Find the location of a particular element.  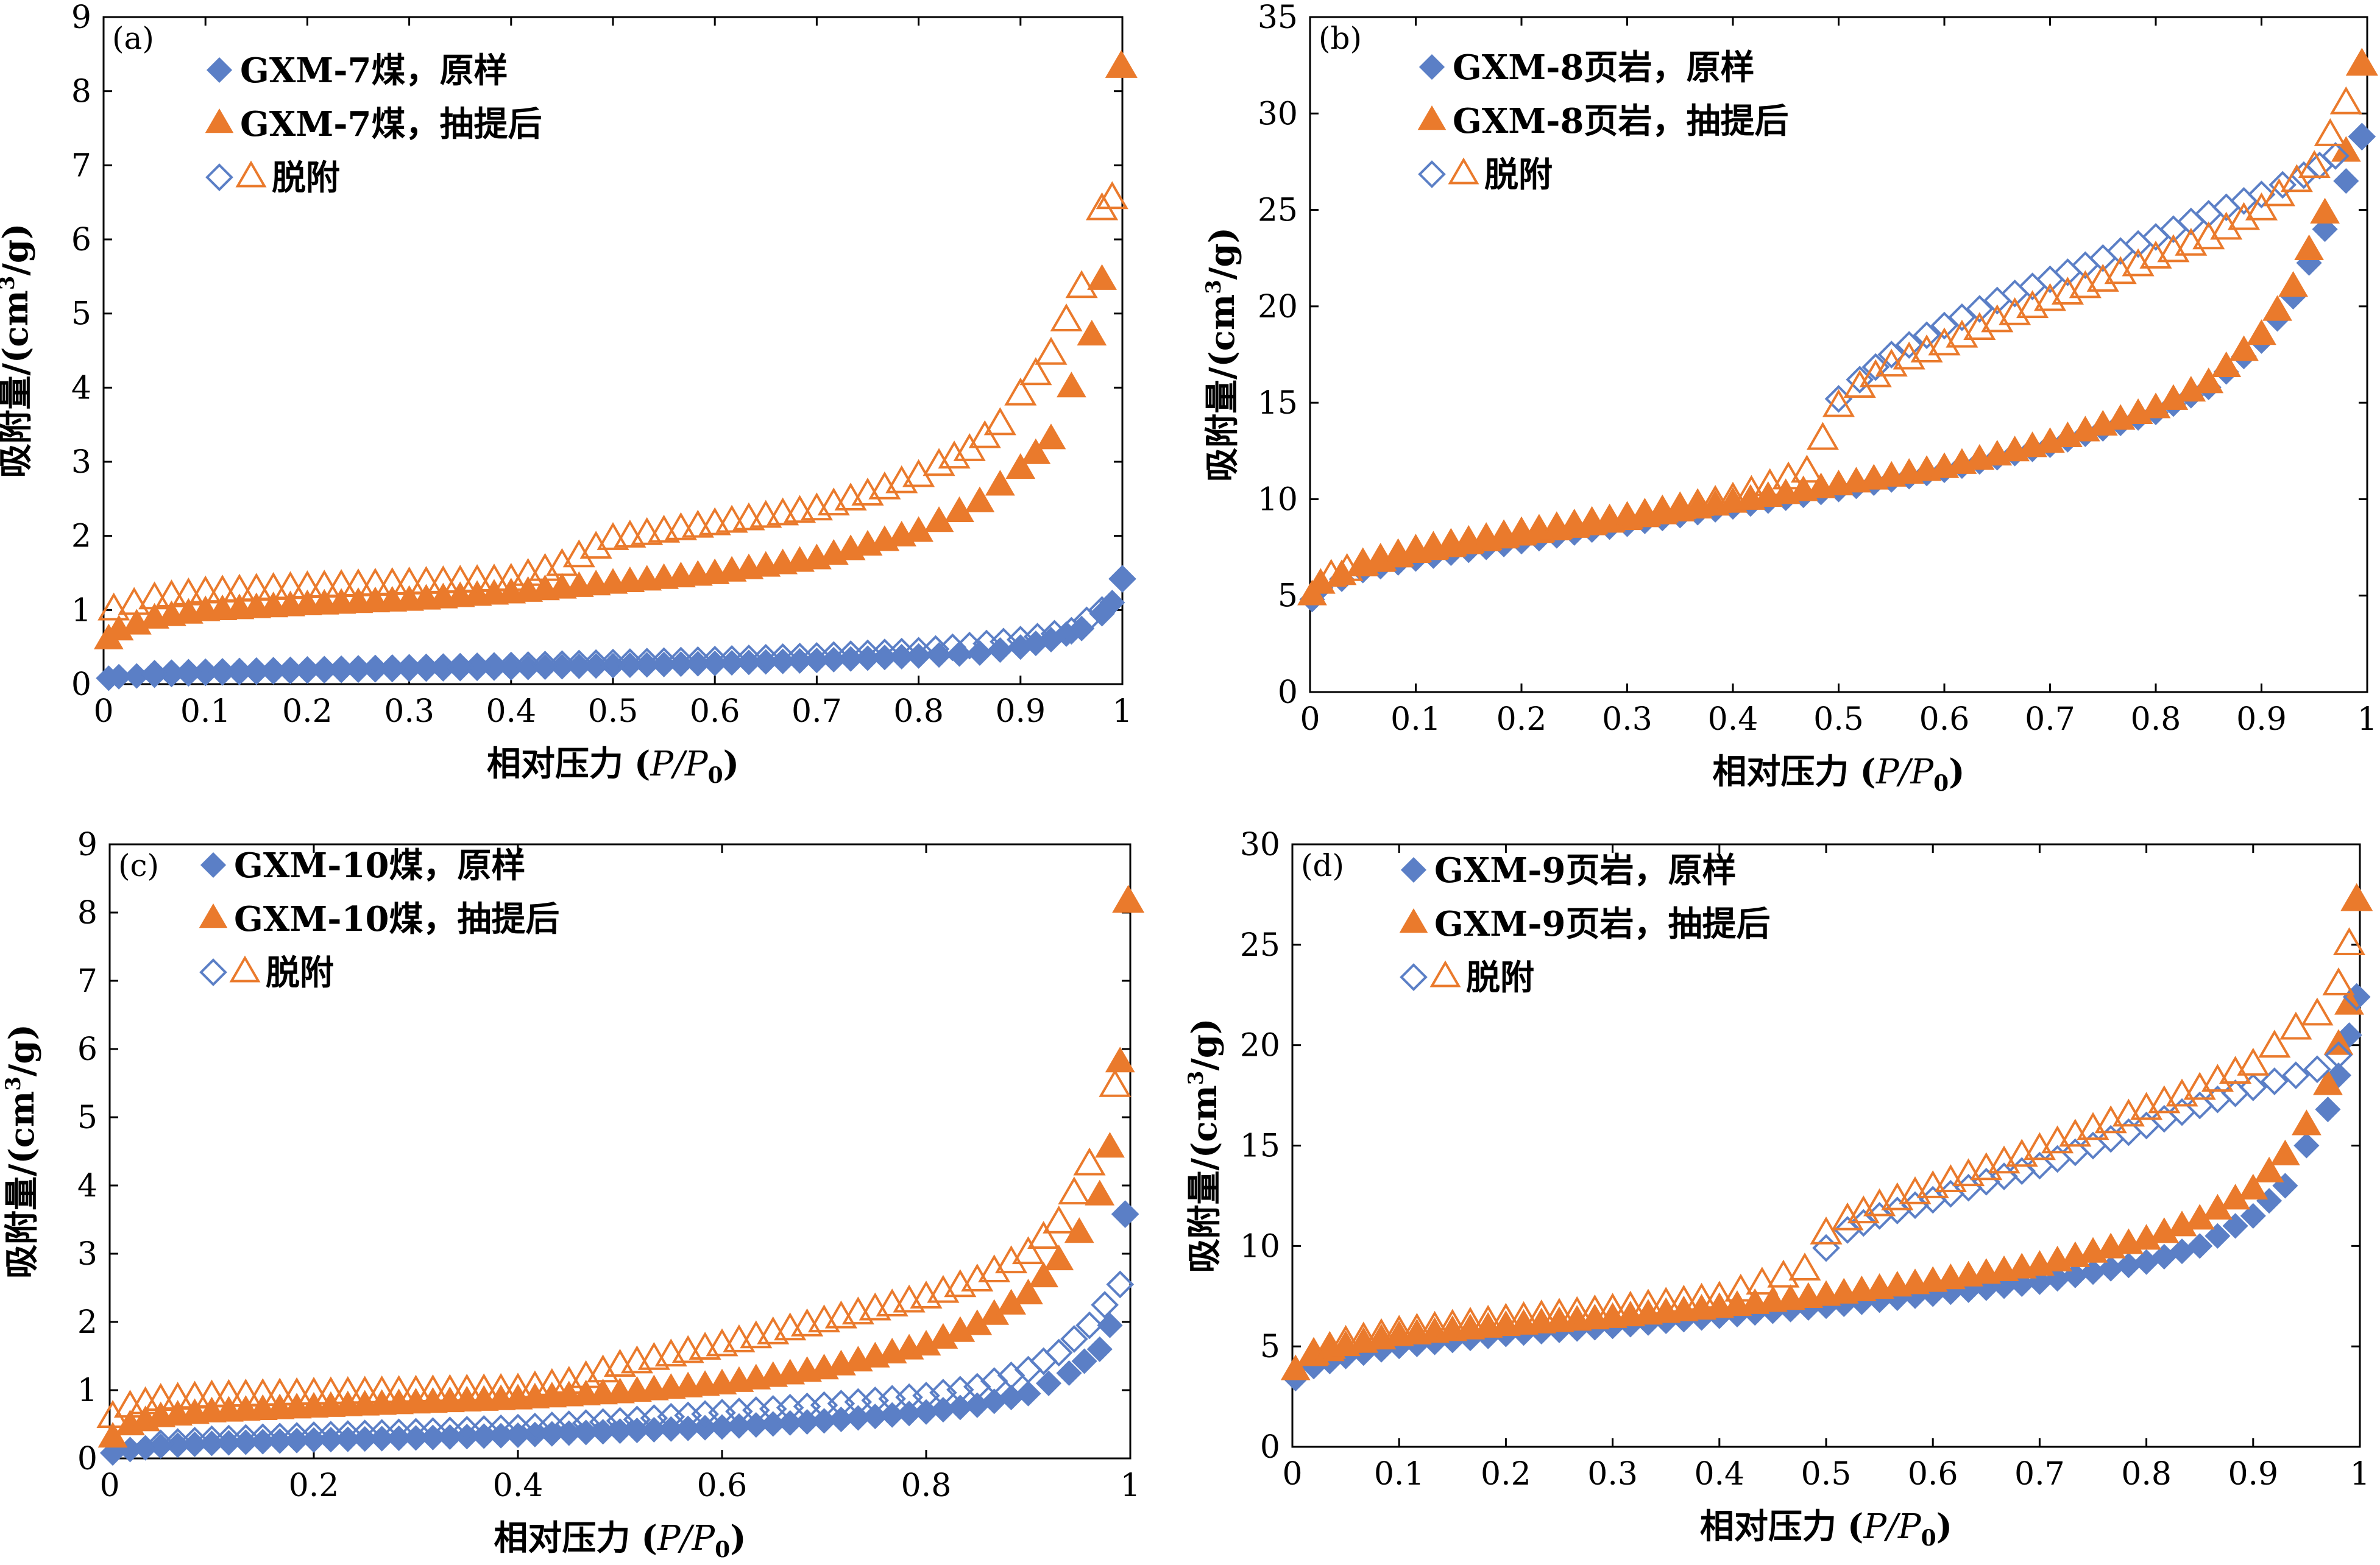

x-tick-label: 0.4 is located at coordinates (1719, 1474).